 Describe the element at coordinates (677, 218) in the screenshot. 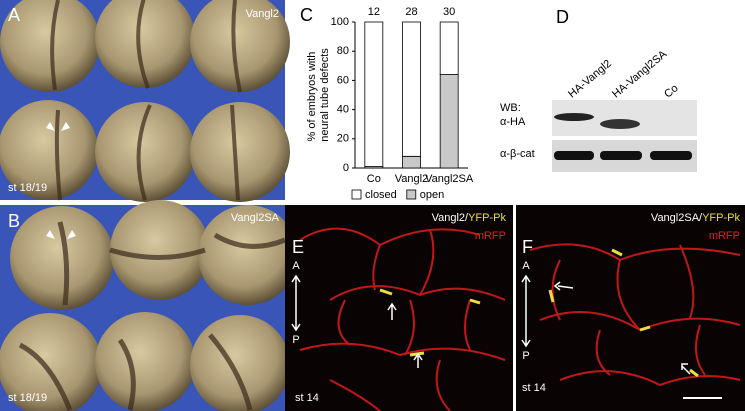

I see `construct: Vangl2SA/` at that location.